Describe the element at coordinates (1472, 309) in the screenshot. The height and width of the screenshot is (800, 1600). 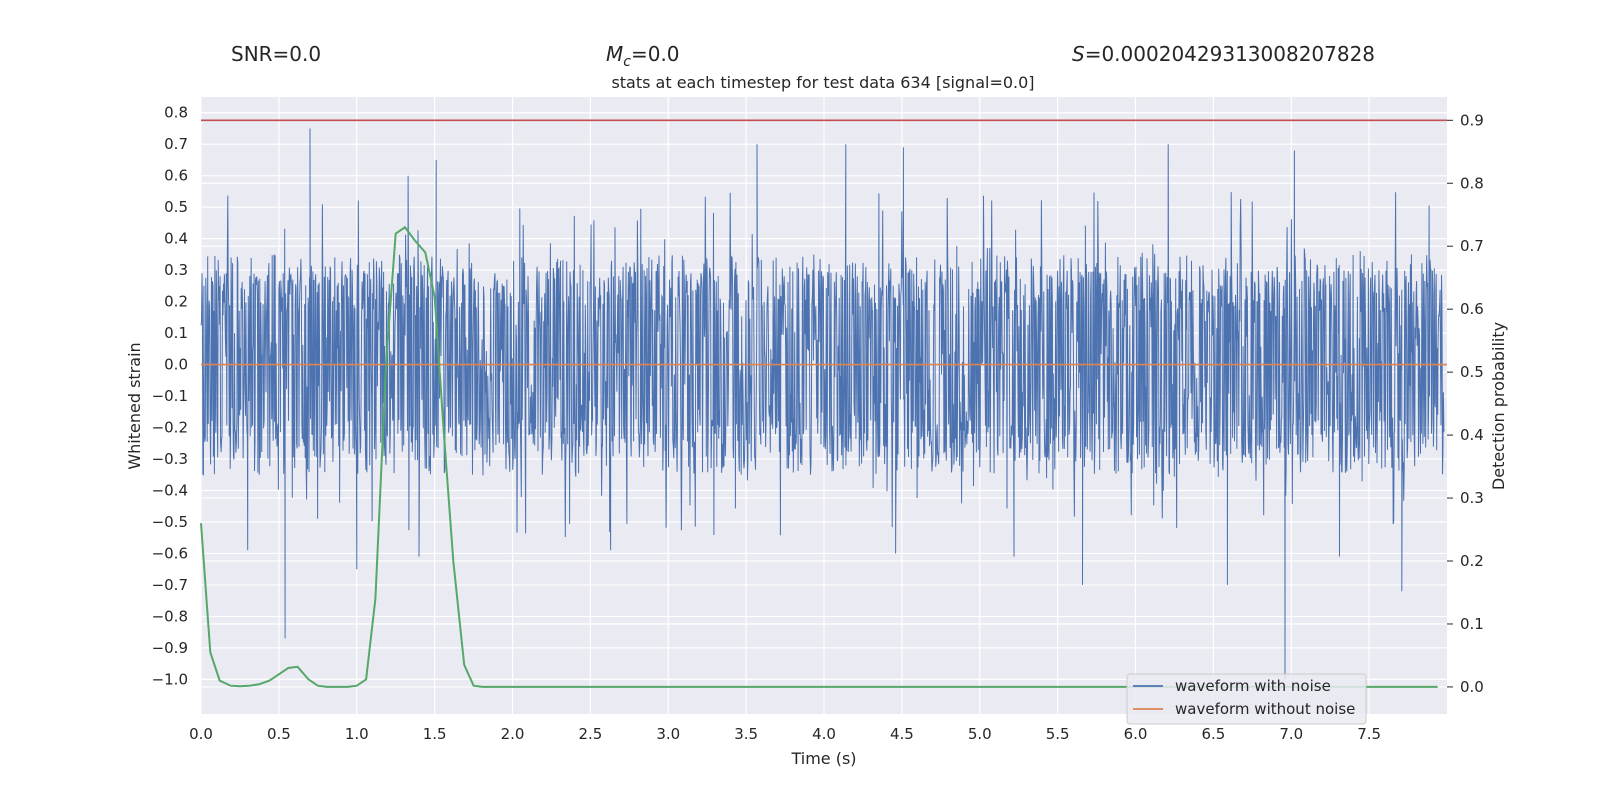
I see `y-right-tick-label-3: 0.6` at that location.